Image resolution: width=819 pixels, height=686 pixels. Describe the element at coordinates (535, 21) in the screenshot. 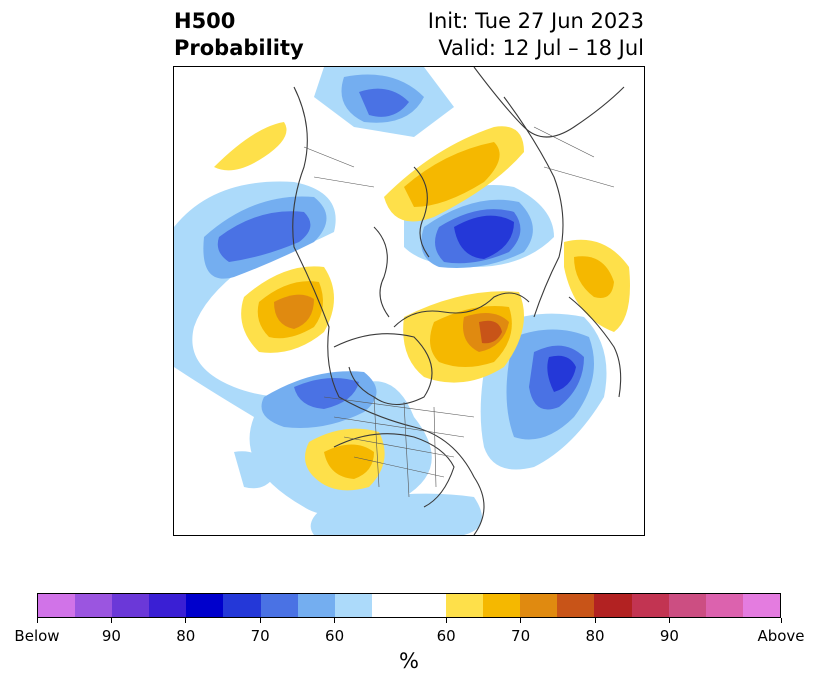

I see `init-date: Init: Tue 27 Jun 2023` at that location.